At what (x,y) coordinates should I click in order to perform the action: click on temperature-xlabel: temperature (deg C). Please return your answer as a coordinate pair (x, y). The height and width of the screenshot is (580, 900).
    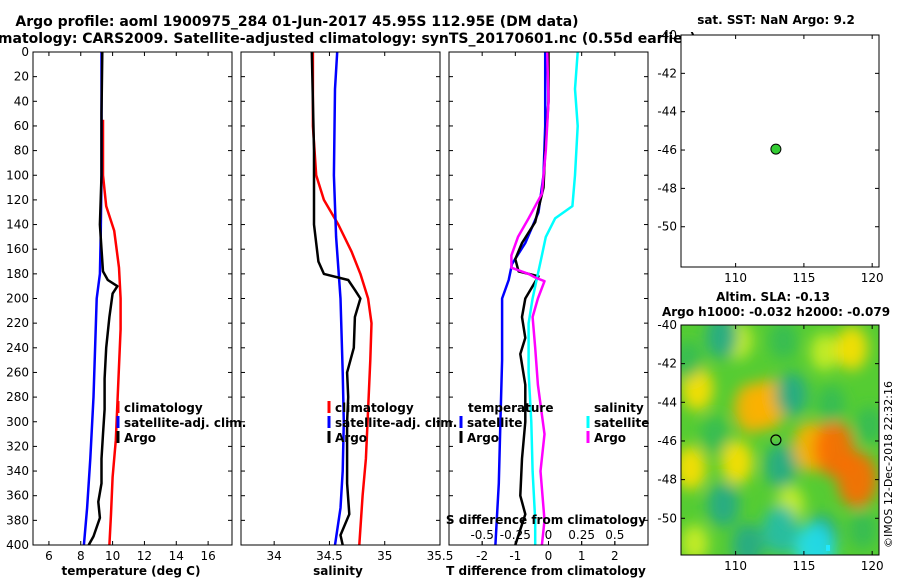
    Looking at the image, I should click on (131, 571).